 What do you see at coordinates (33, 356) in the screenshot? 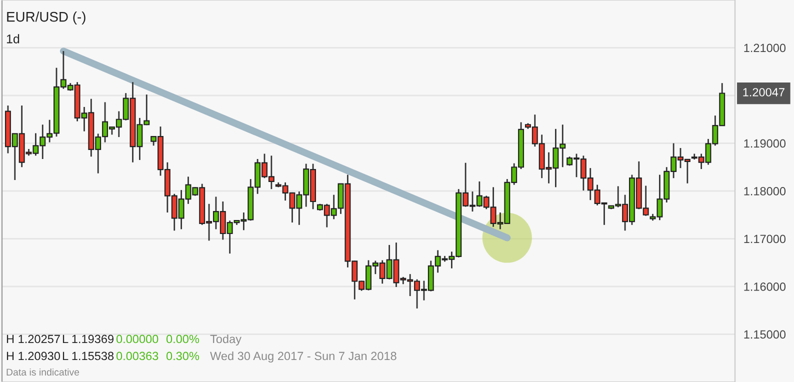
I see `annotation: H 1.20930` at bounding box center [33, 356].